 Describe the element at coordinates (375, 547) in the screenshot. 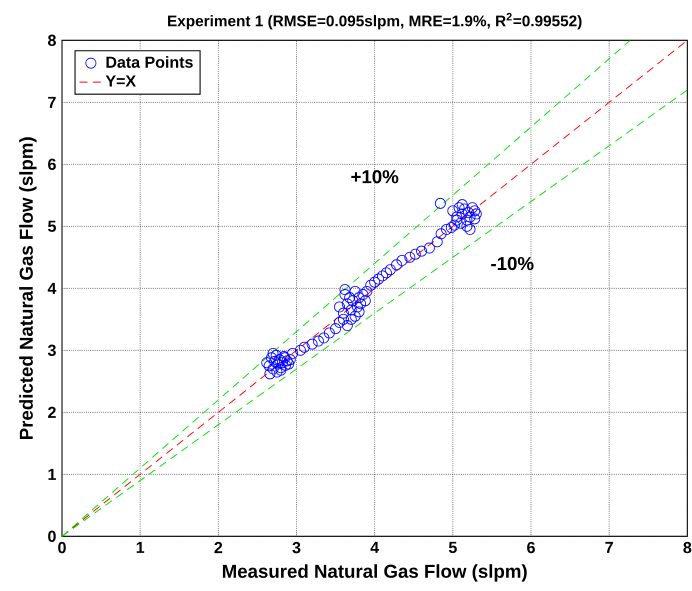

I see `x-tick-label: 4` at that location.